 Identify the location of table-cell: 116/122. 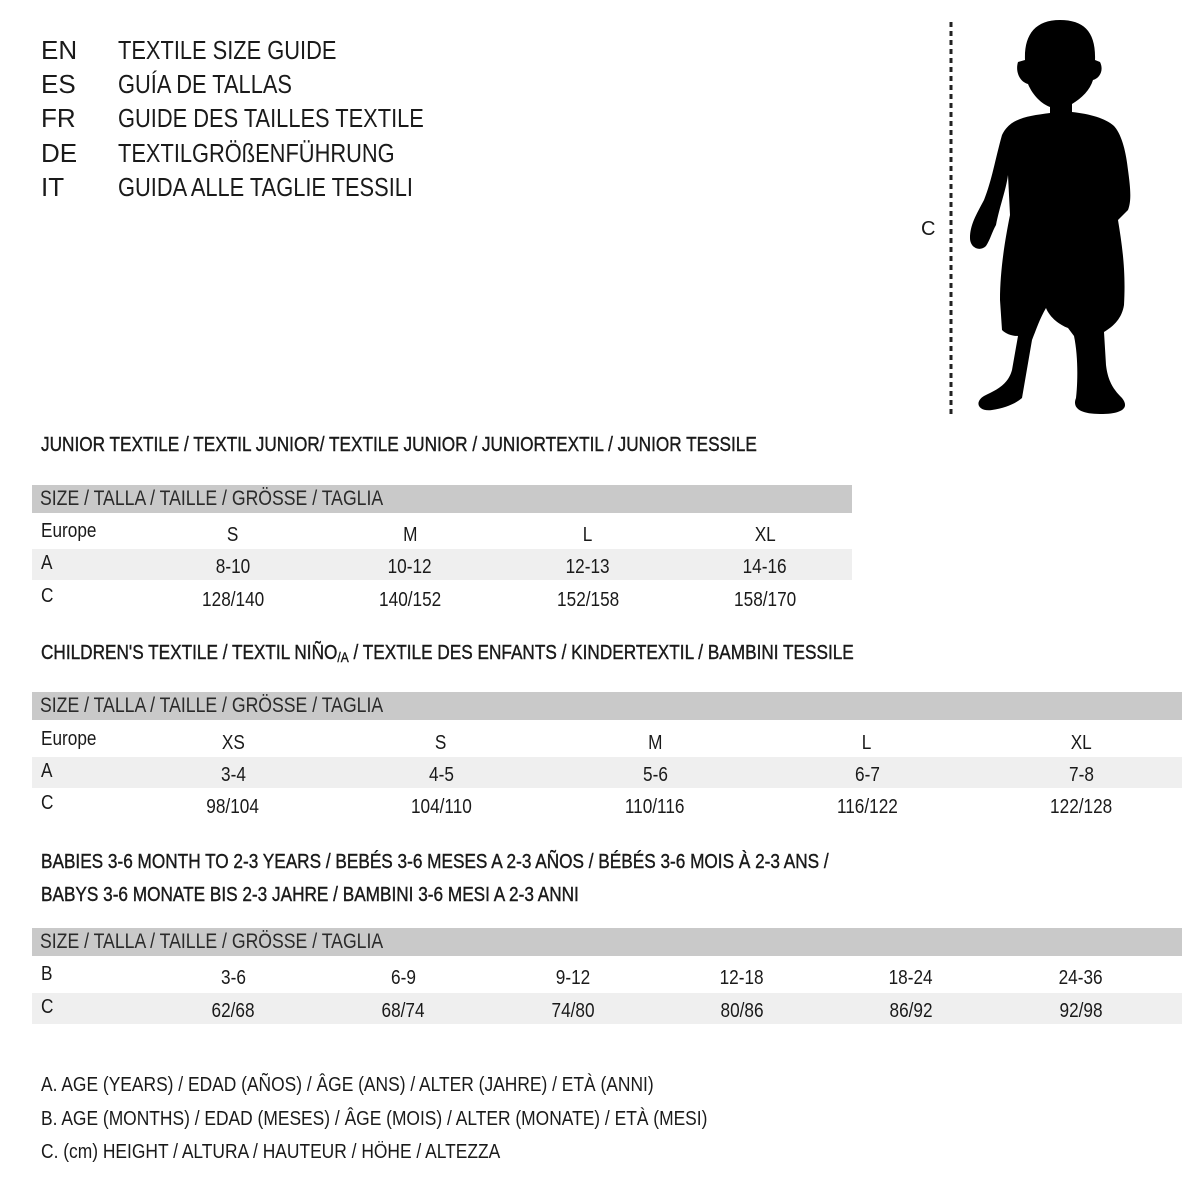
(867, 807).